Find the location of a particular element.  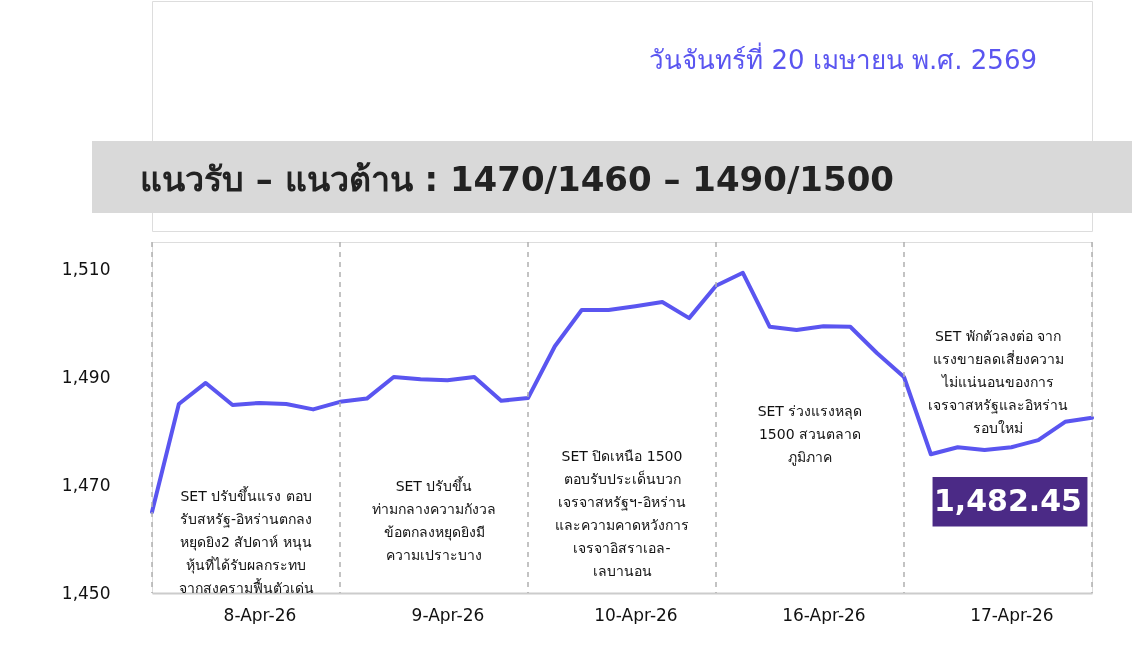

y-tick-label: 1,490 is located at coordinates (86, 376).